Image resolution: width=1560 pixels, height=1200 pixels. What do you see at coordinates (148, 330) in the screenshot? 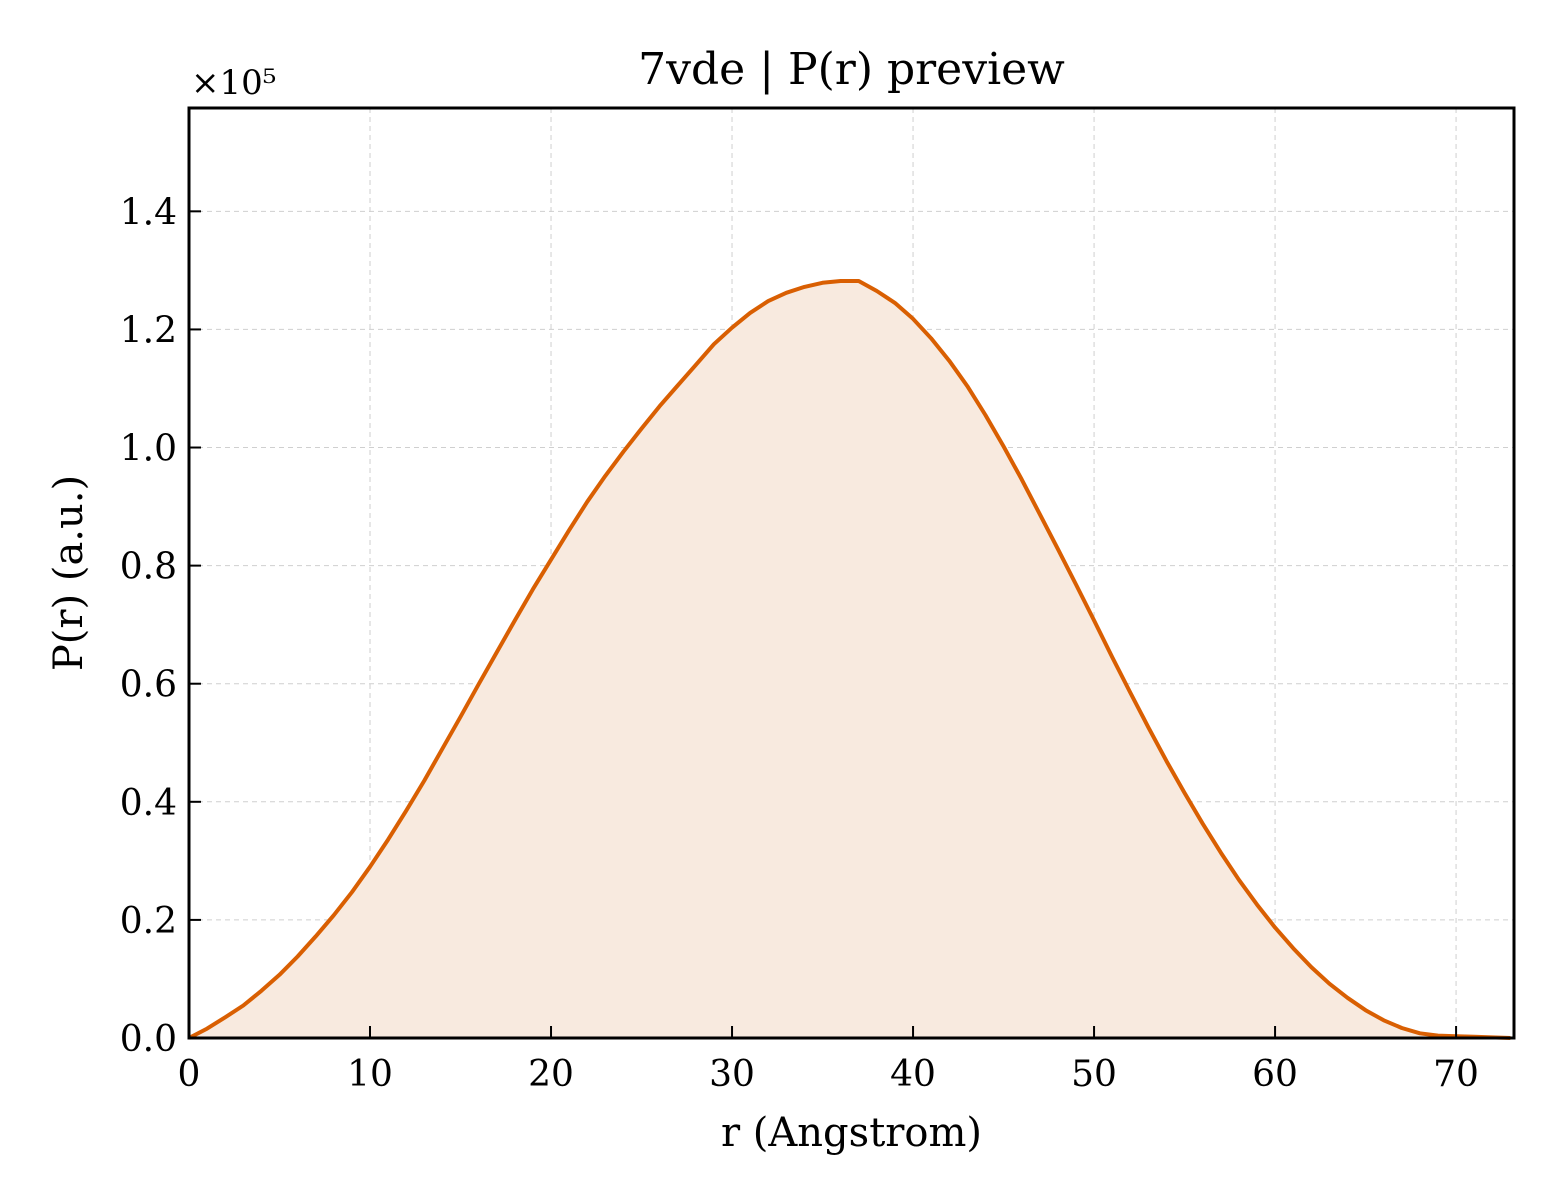
I see `y-tick-label: 1.2` at bounding box center [148, 330].